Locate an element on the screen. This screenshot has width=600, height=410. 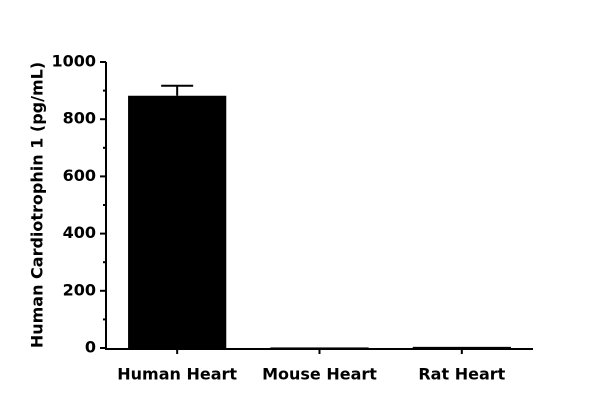
y-tick-label: 800 is located at coordinates (79, 118).